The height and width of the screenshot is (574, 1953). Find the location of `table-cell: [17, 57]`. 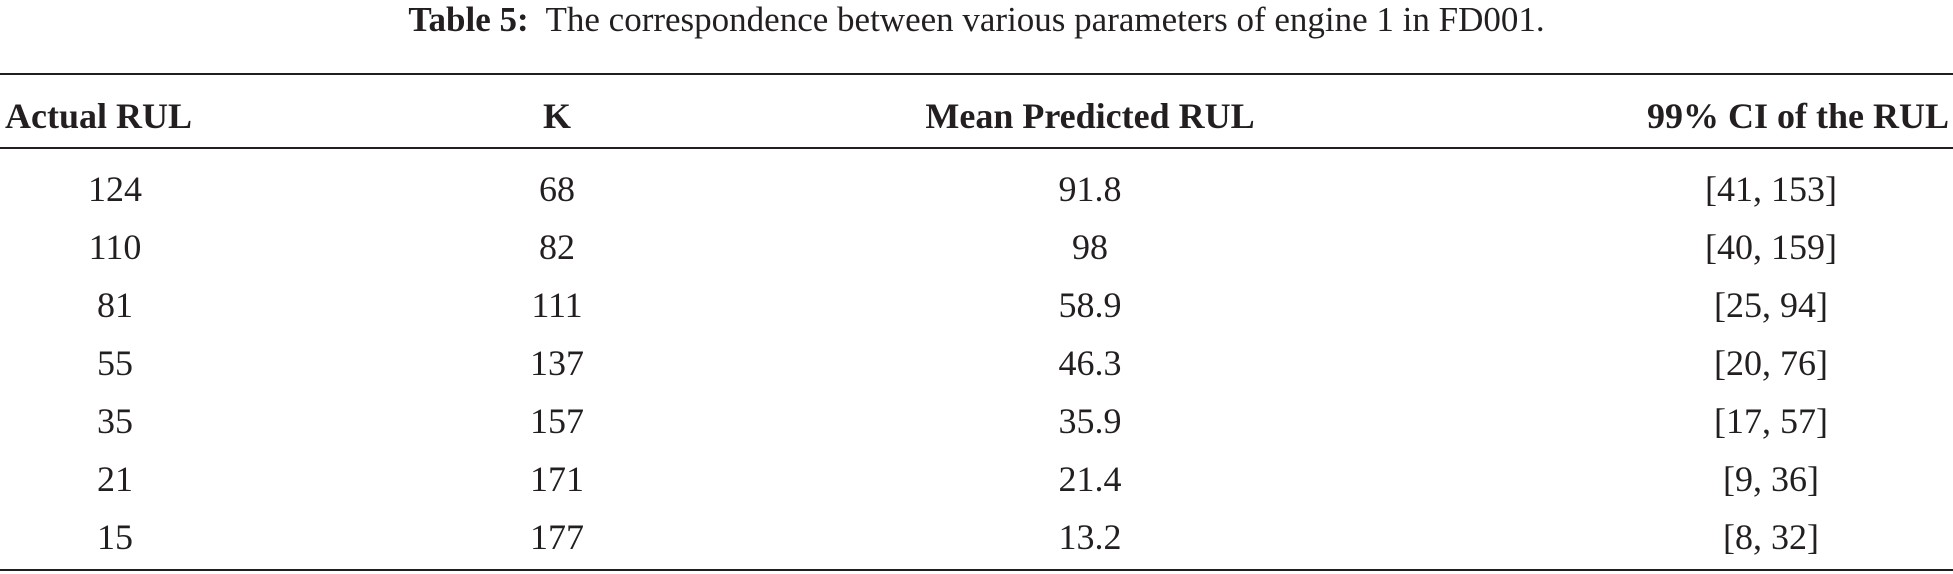

table-cell: [17, 57] is located at coordinates (1771, 421).